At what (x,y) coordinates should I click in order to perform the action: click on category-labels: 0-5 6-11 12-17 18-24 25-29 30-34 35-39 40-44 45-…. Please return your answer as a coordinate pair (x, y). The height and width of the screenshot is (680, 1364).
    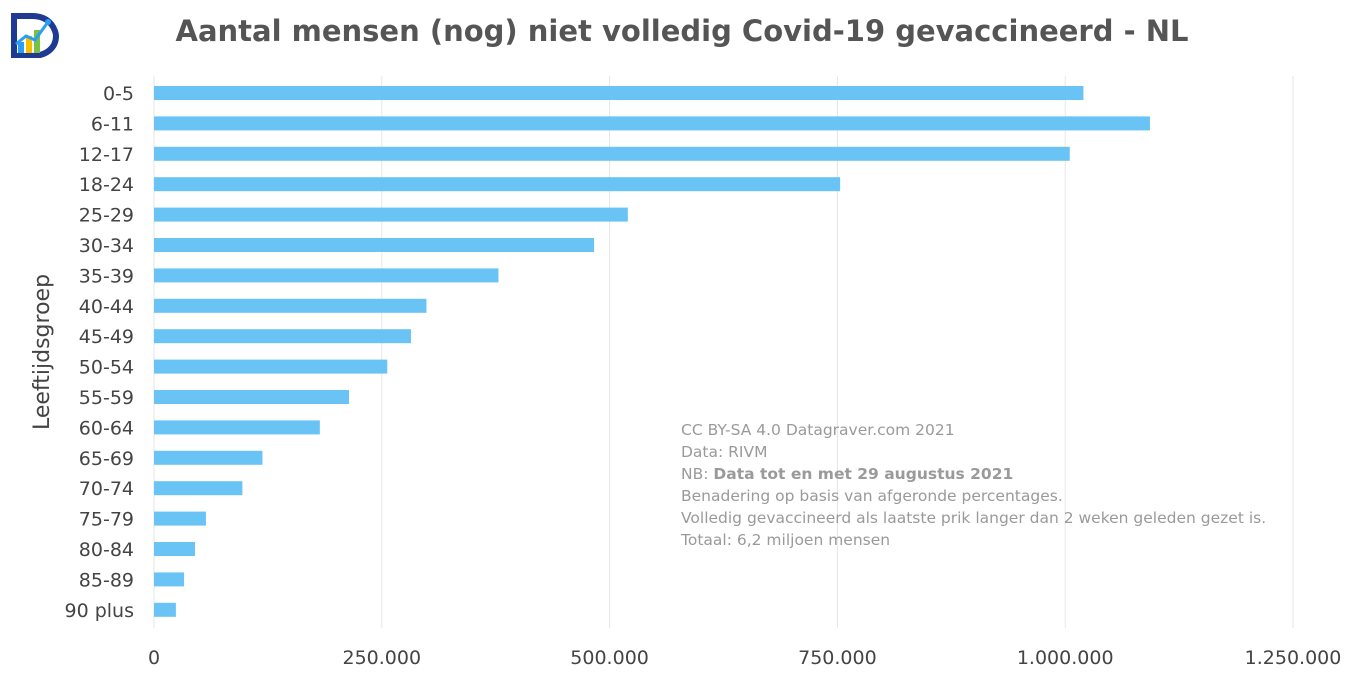
    Looking at the image, I should click on (100, 352).